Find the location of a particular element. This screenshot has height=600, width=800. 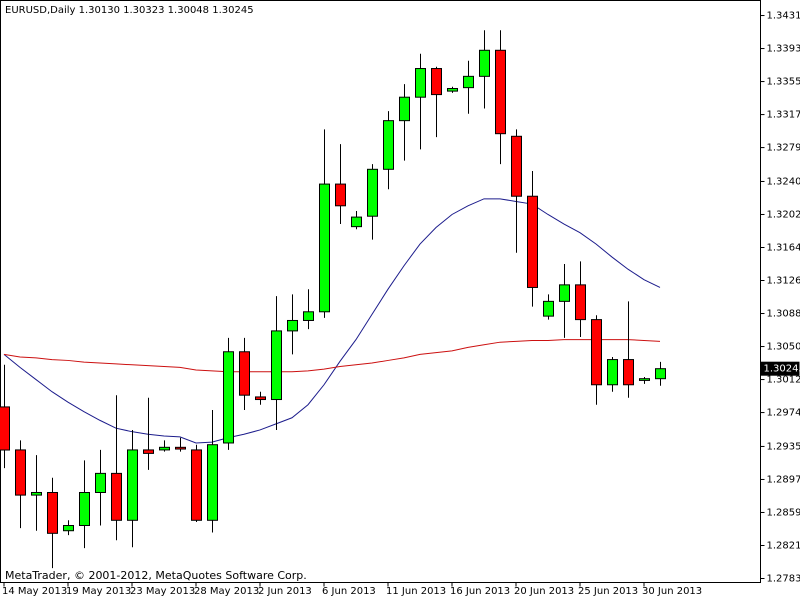

x-tick-label: 23 May 2013 is located at coordinates (162, 591).